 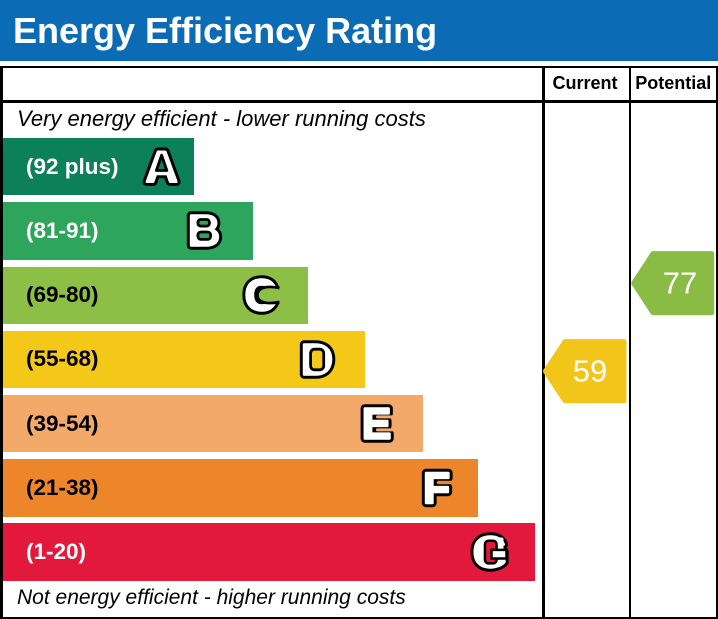 What do you see at coordinates (162, 167) in the screenshot?
I see `svg-text: A` at bounding box center [162, 167].